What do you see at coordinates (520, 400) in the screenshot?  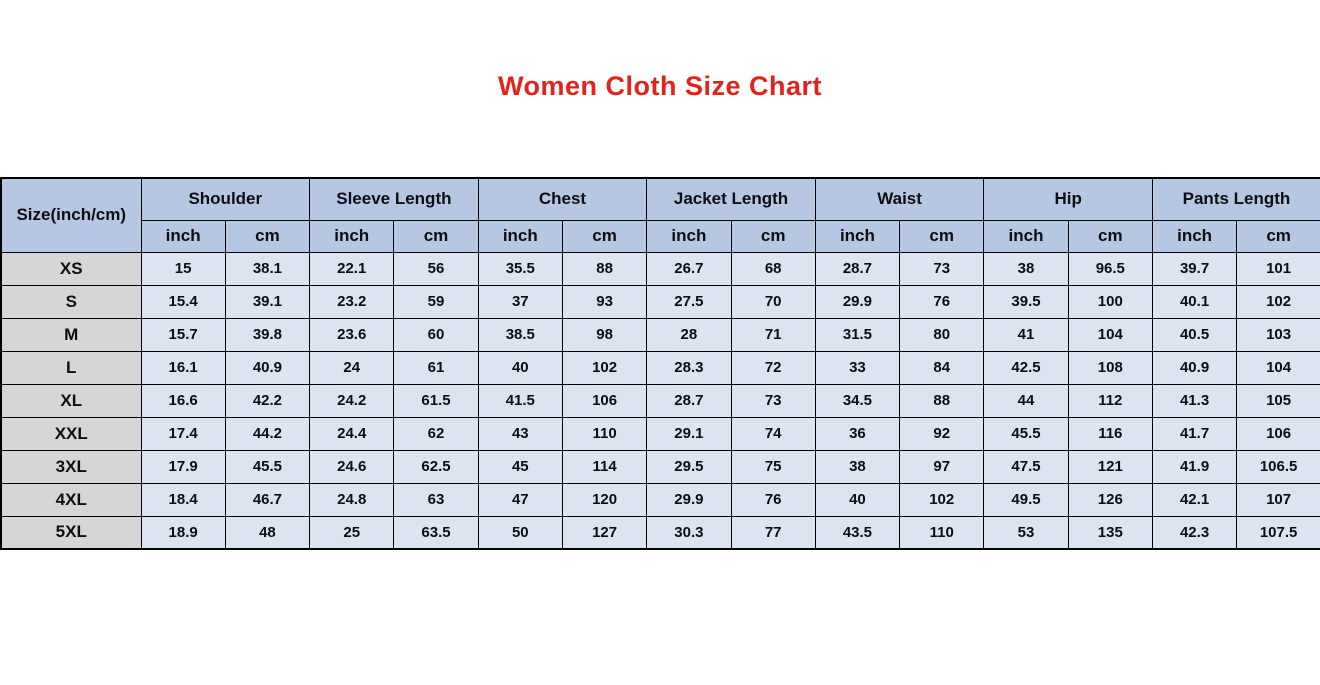 I see `measurement-cell: 41.5` at bounding box center [520, 400].